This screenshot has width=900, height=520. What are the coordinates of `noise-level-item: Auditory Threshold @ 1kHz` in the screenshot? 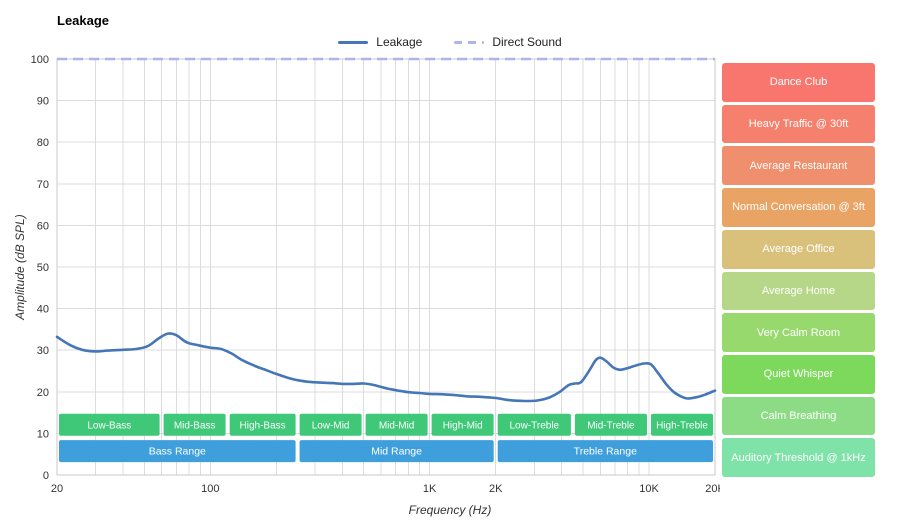 It's located at (798, 458).